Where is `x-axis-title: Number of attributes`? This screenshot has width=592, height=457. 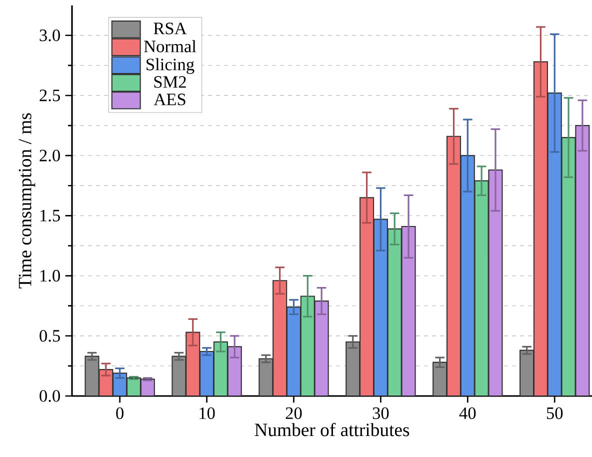
x-axis-title: Number of attributes is located at coordinates (332, 429).